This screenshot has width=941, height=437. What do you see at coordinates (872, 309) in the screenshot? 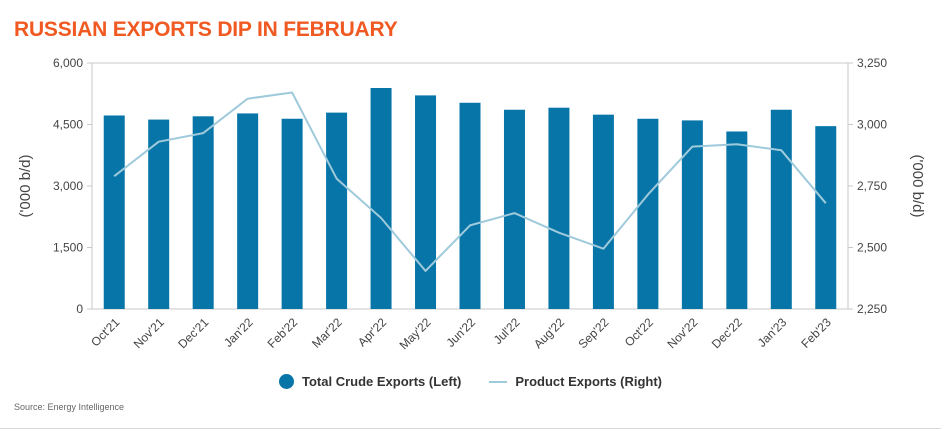
I see `right-axis-tick-label: 2,250` at bounding box center [872, 309].